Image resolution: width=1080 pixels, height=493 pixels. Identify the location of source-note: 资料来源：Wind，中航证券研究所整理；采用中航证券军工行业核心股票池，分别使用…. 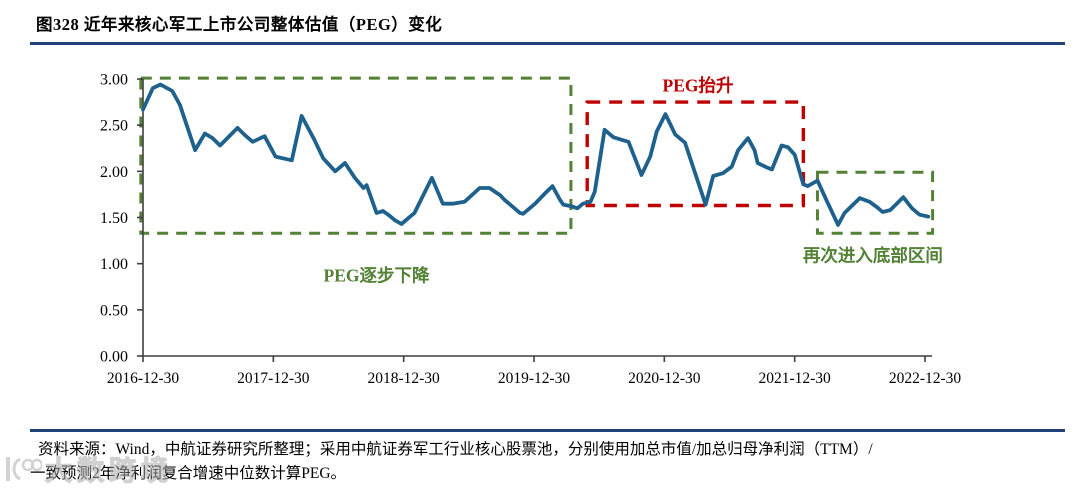
(451, 462).